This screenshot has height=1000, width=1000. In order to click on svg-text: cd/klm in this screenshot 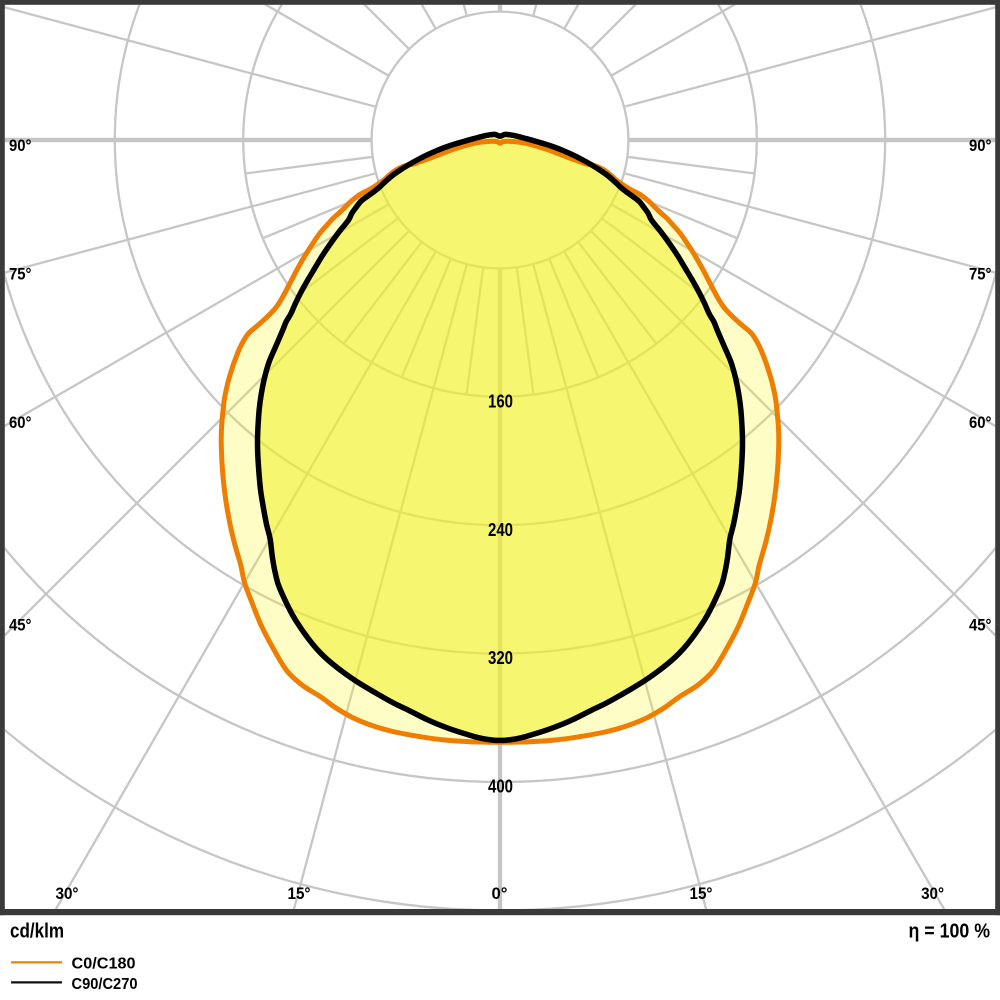, I will do `click(37, 932)`.